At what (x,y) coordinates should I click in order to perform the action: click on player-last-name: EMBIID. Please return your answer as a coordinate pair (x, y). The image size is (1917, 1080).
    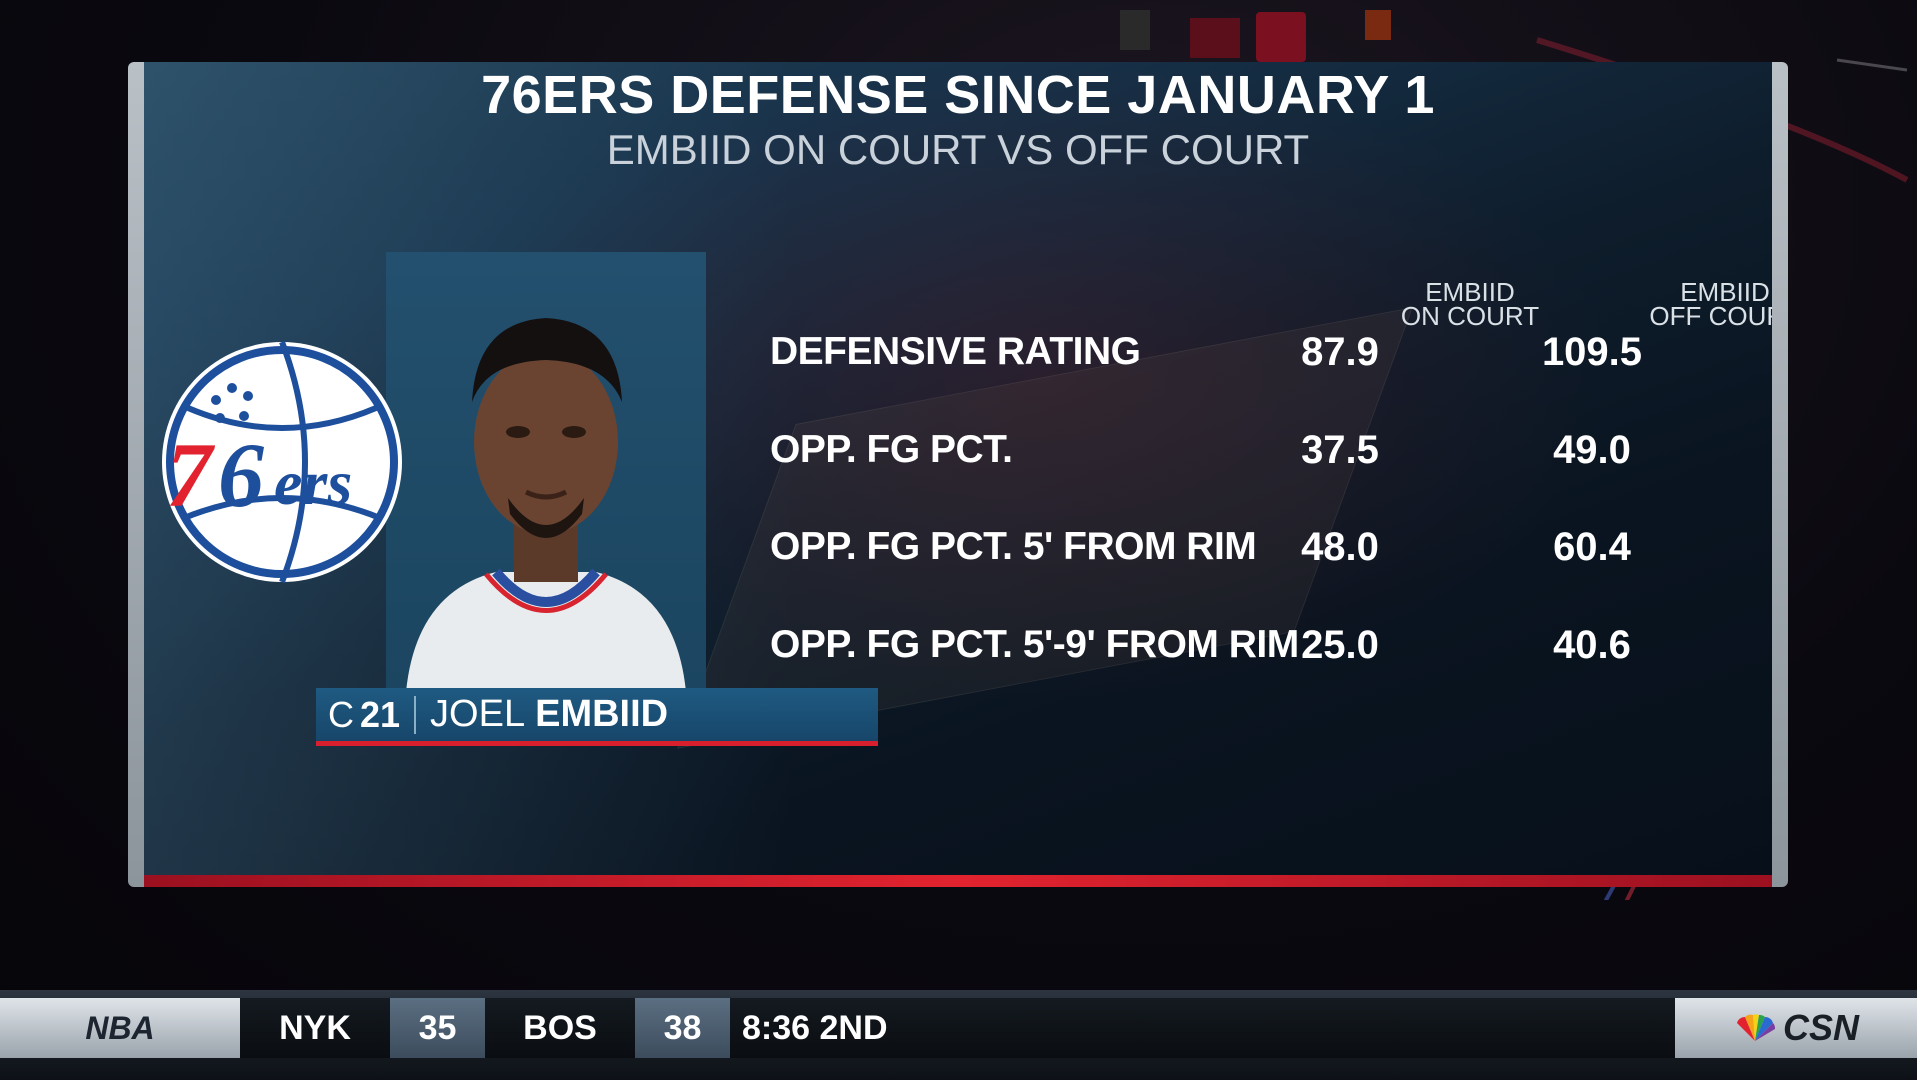
    Looking at the image, I should click on (602, 714).